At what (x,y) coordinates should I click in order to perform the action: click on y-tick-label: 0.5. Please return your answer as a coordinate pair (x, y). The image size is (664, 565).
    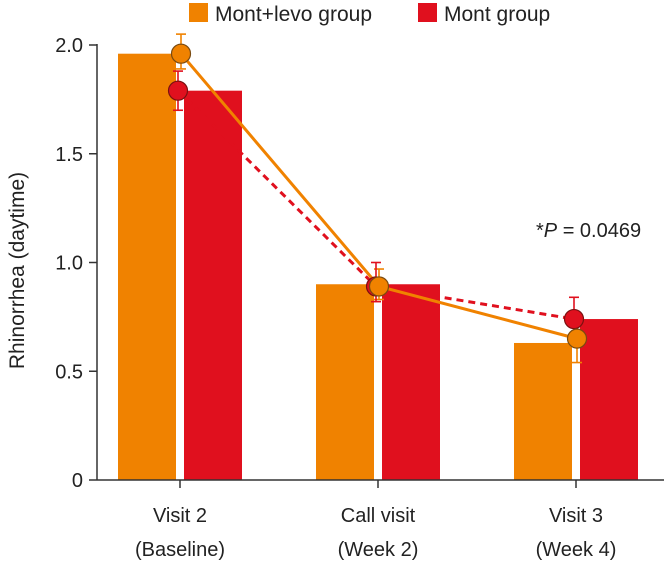
    Looking at the image, I should click on (69, 372).